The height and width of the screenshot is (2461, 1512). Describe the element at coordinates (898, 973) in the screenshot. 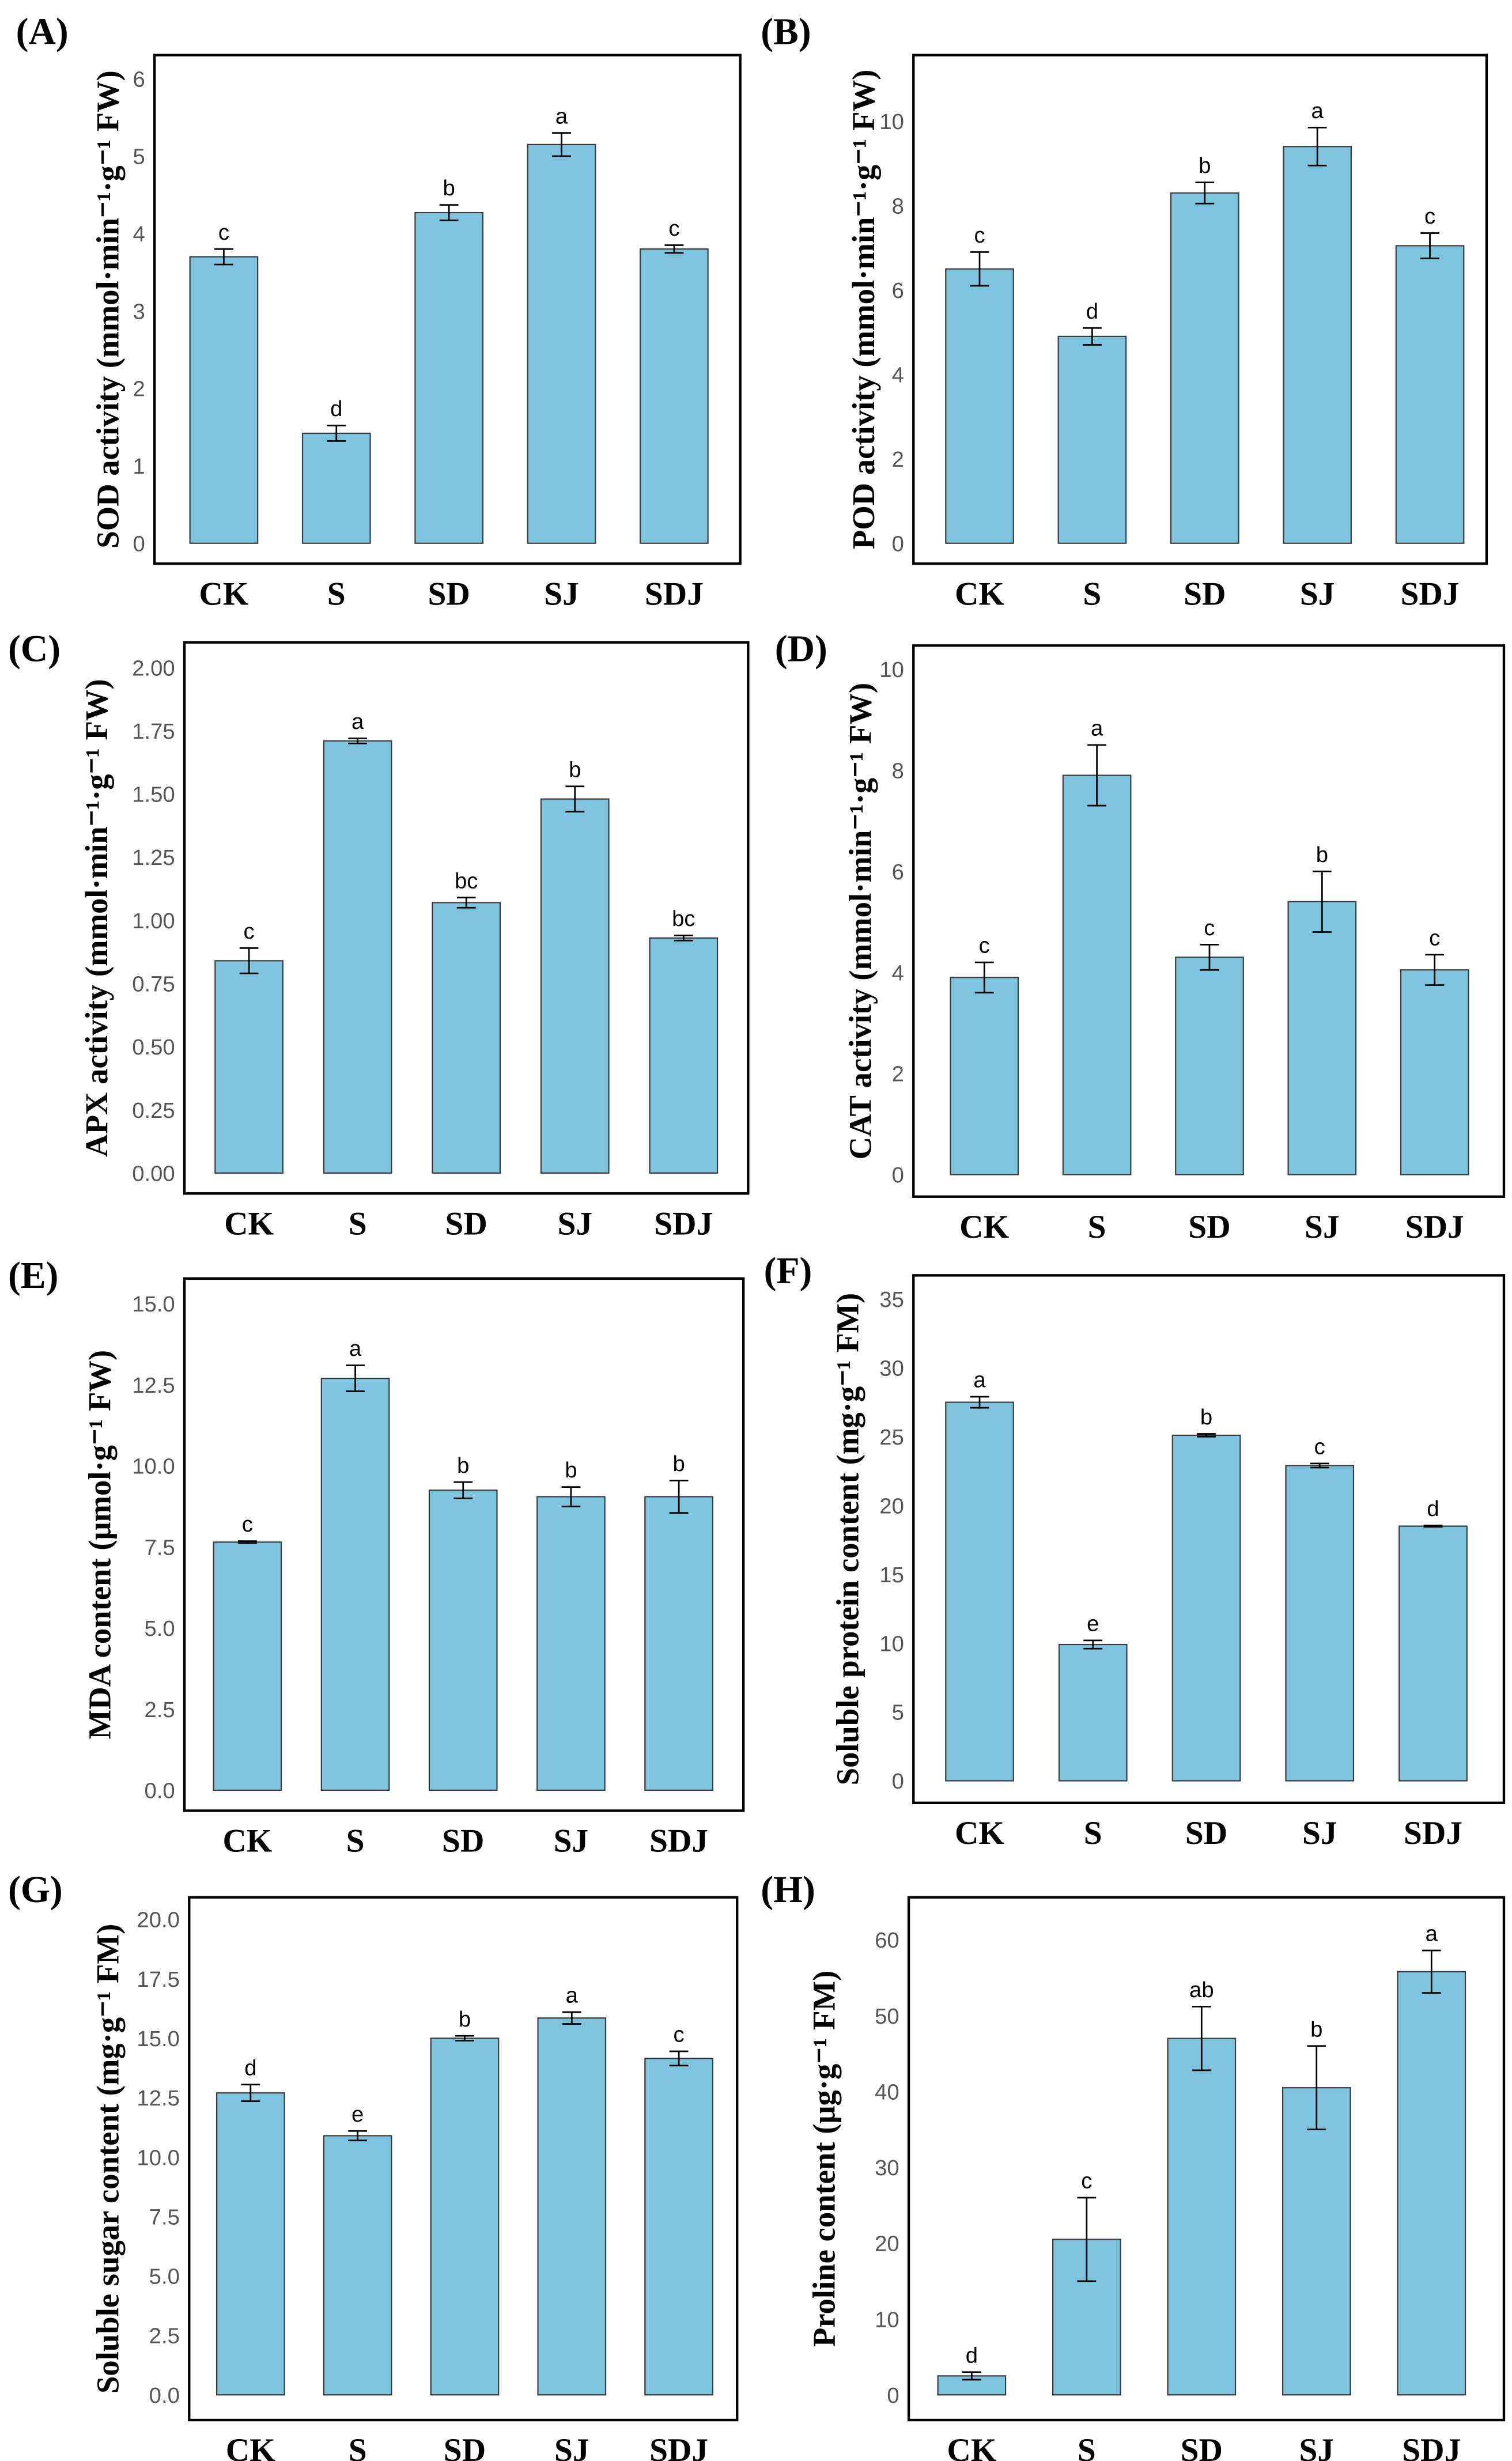

I see `y-tick-label: 4` at that location.